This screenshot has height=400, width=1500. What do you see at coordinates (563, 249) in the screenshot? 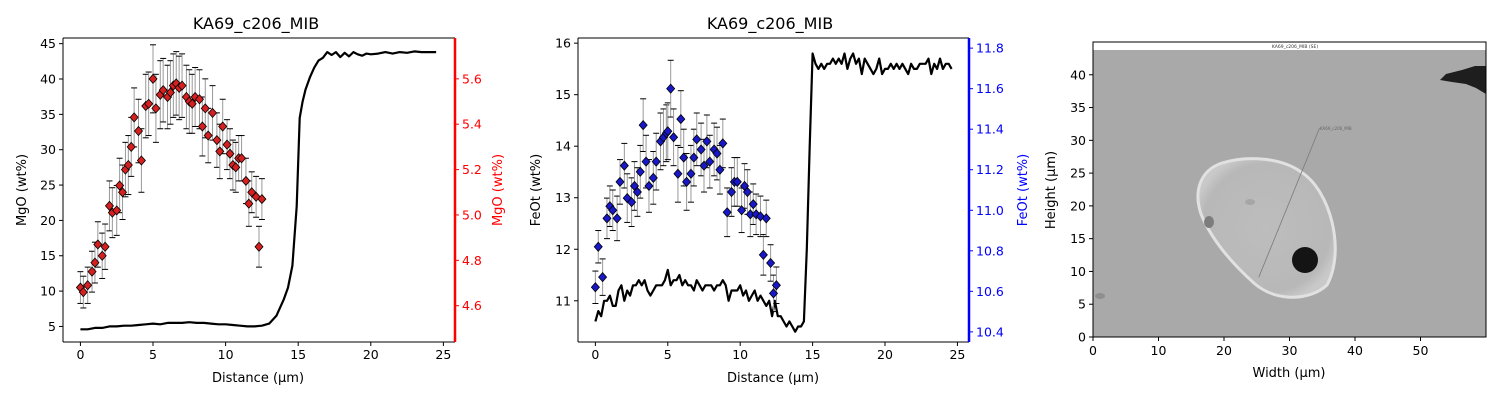
I see `y-tick-label: 12` at bounding box center [563, 249].